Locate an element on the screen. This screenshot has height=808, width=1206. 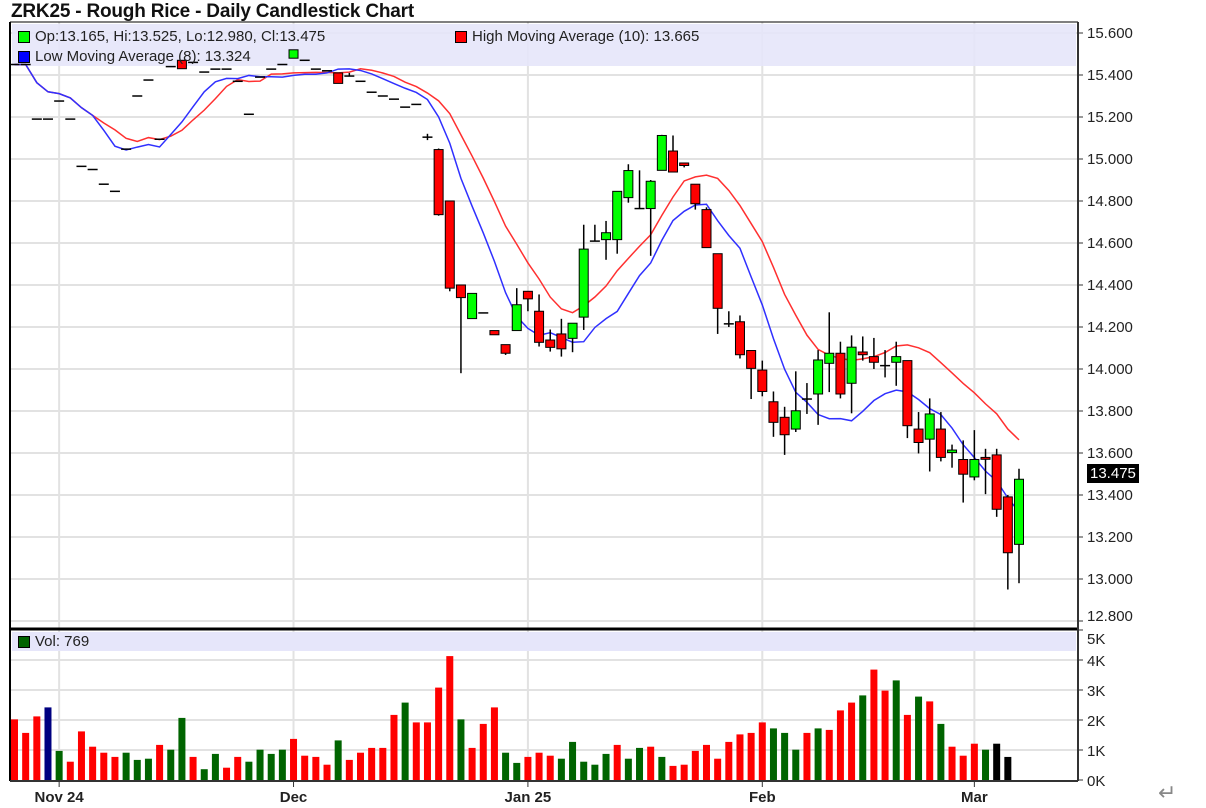
x-tick-label: Jan 25 is located at coordinates (528, 797).